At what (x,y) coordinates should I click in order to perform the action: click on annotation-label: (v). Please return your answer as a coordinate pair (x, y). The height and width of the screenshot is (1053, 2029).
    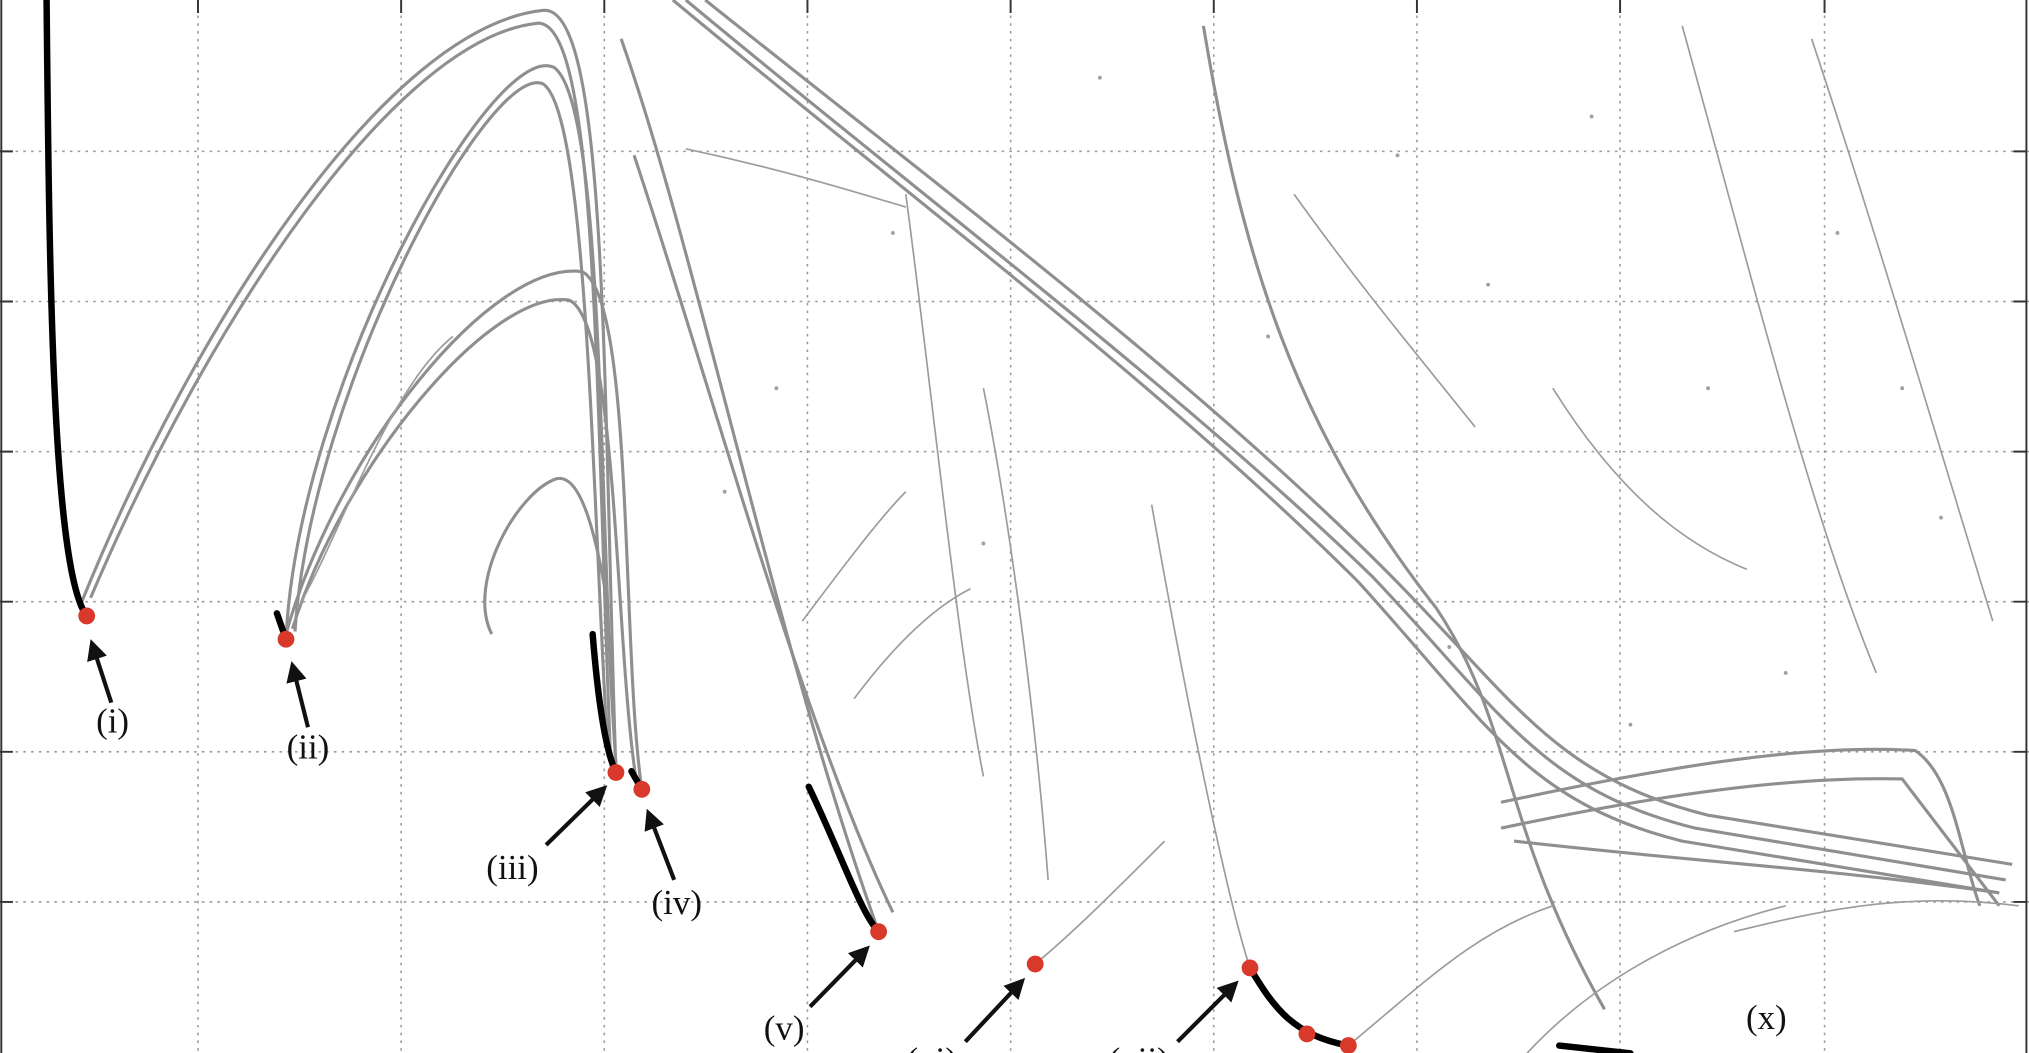
    Looking at the image, I should click on (784, 1027).